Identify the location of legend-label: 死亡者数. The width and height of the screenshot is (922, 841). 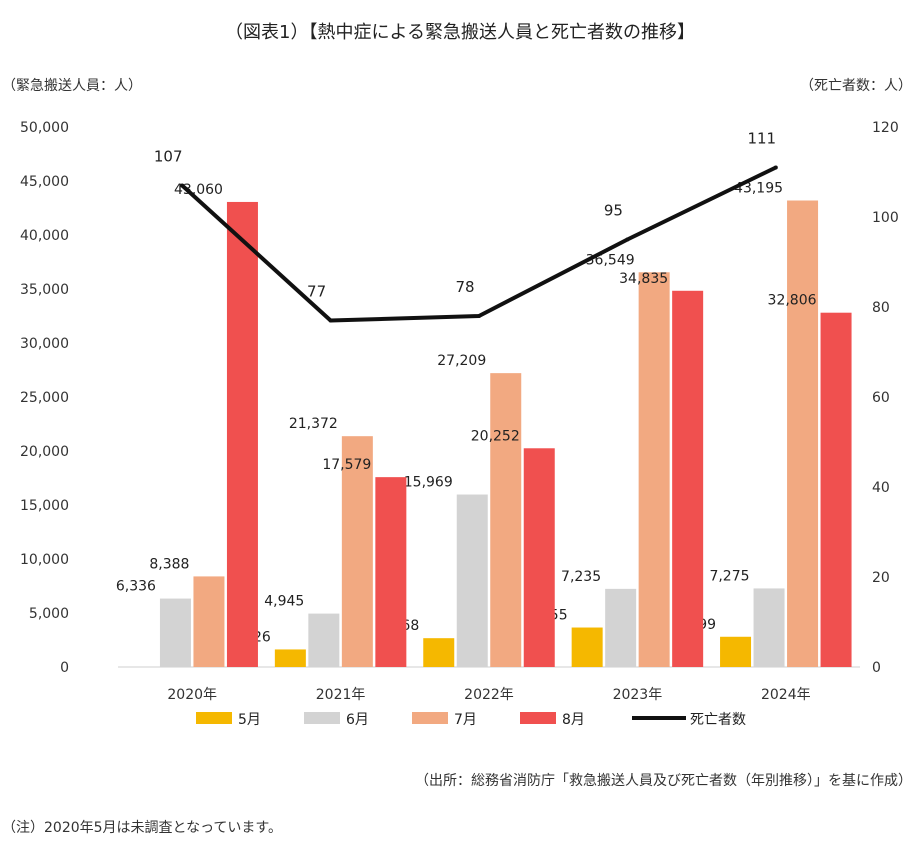
(718, 720).